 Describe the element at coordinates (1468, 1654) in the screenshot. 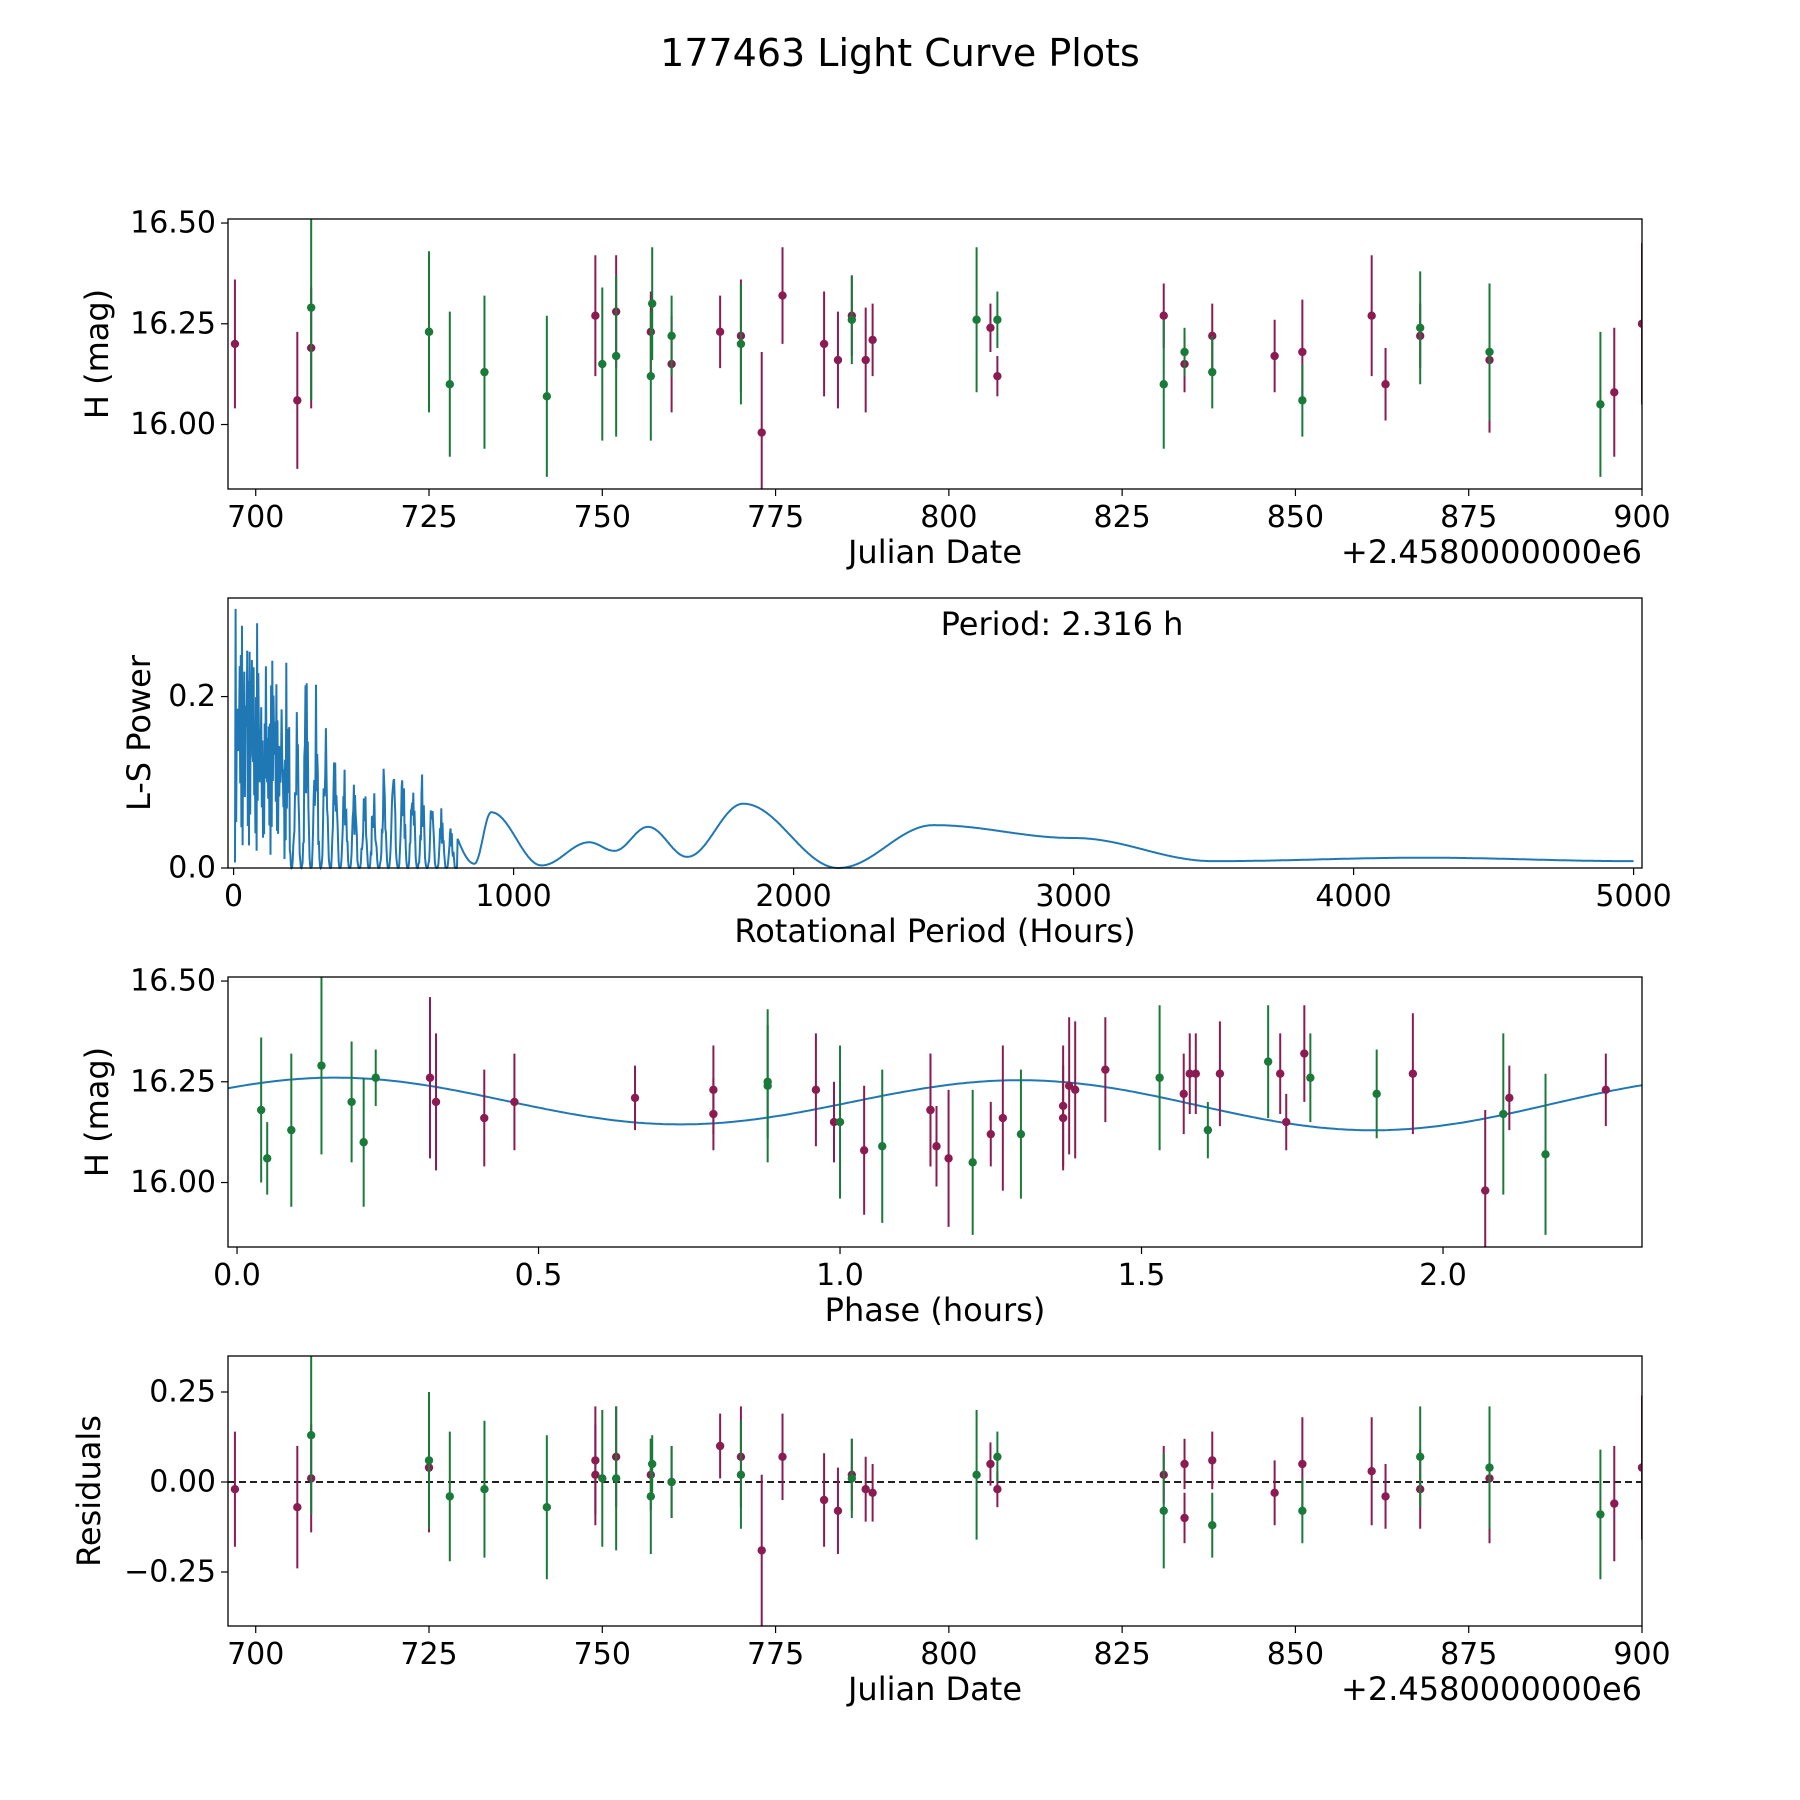

I see `residuals-xtick-label: 875` at that location.